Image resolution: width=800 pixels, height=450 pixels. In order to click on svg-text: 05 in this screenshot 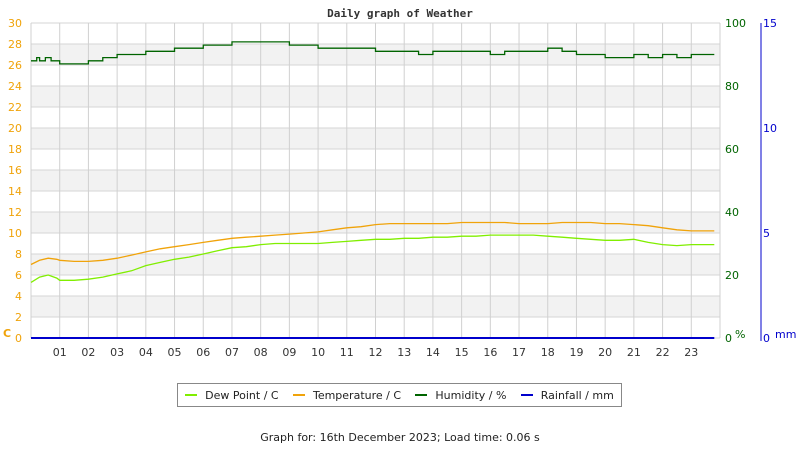, I will do `click(175, 352)`.